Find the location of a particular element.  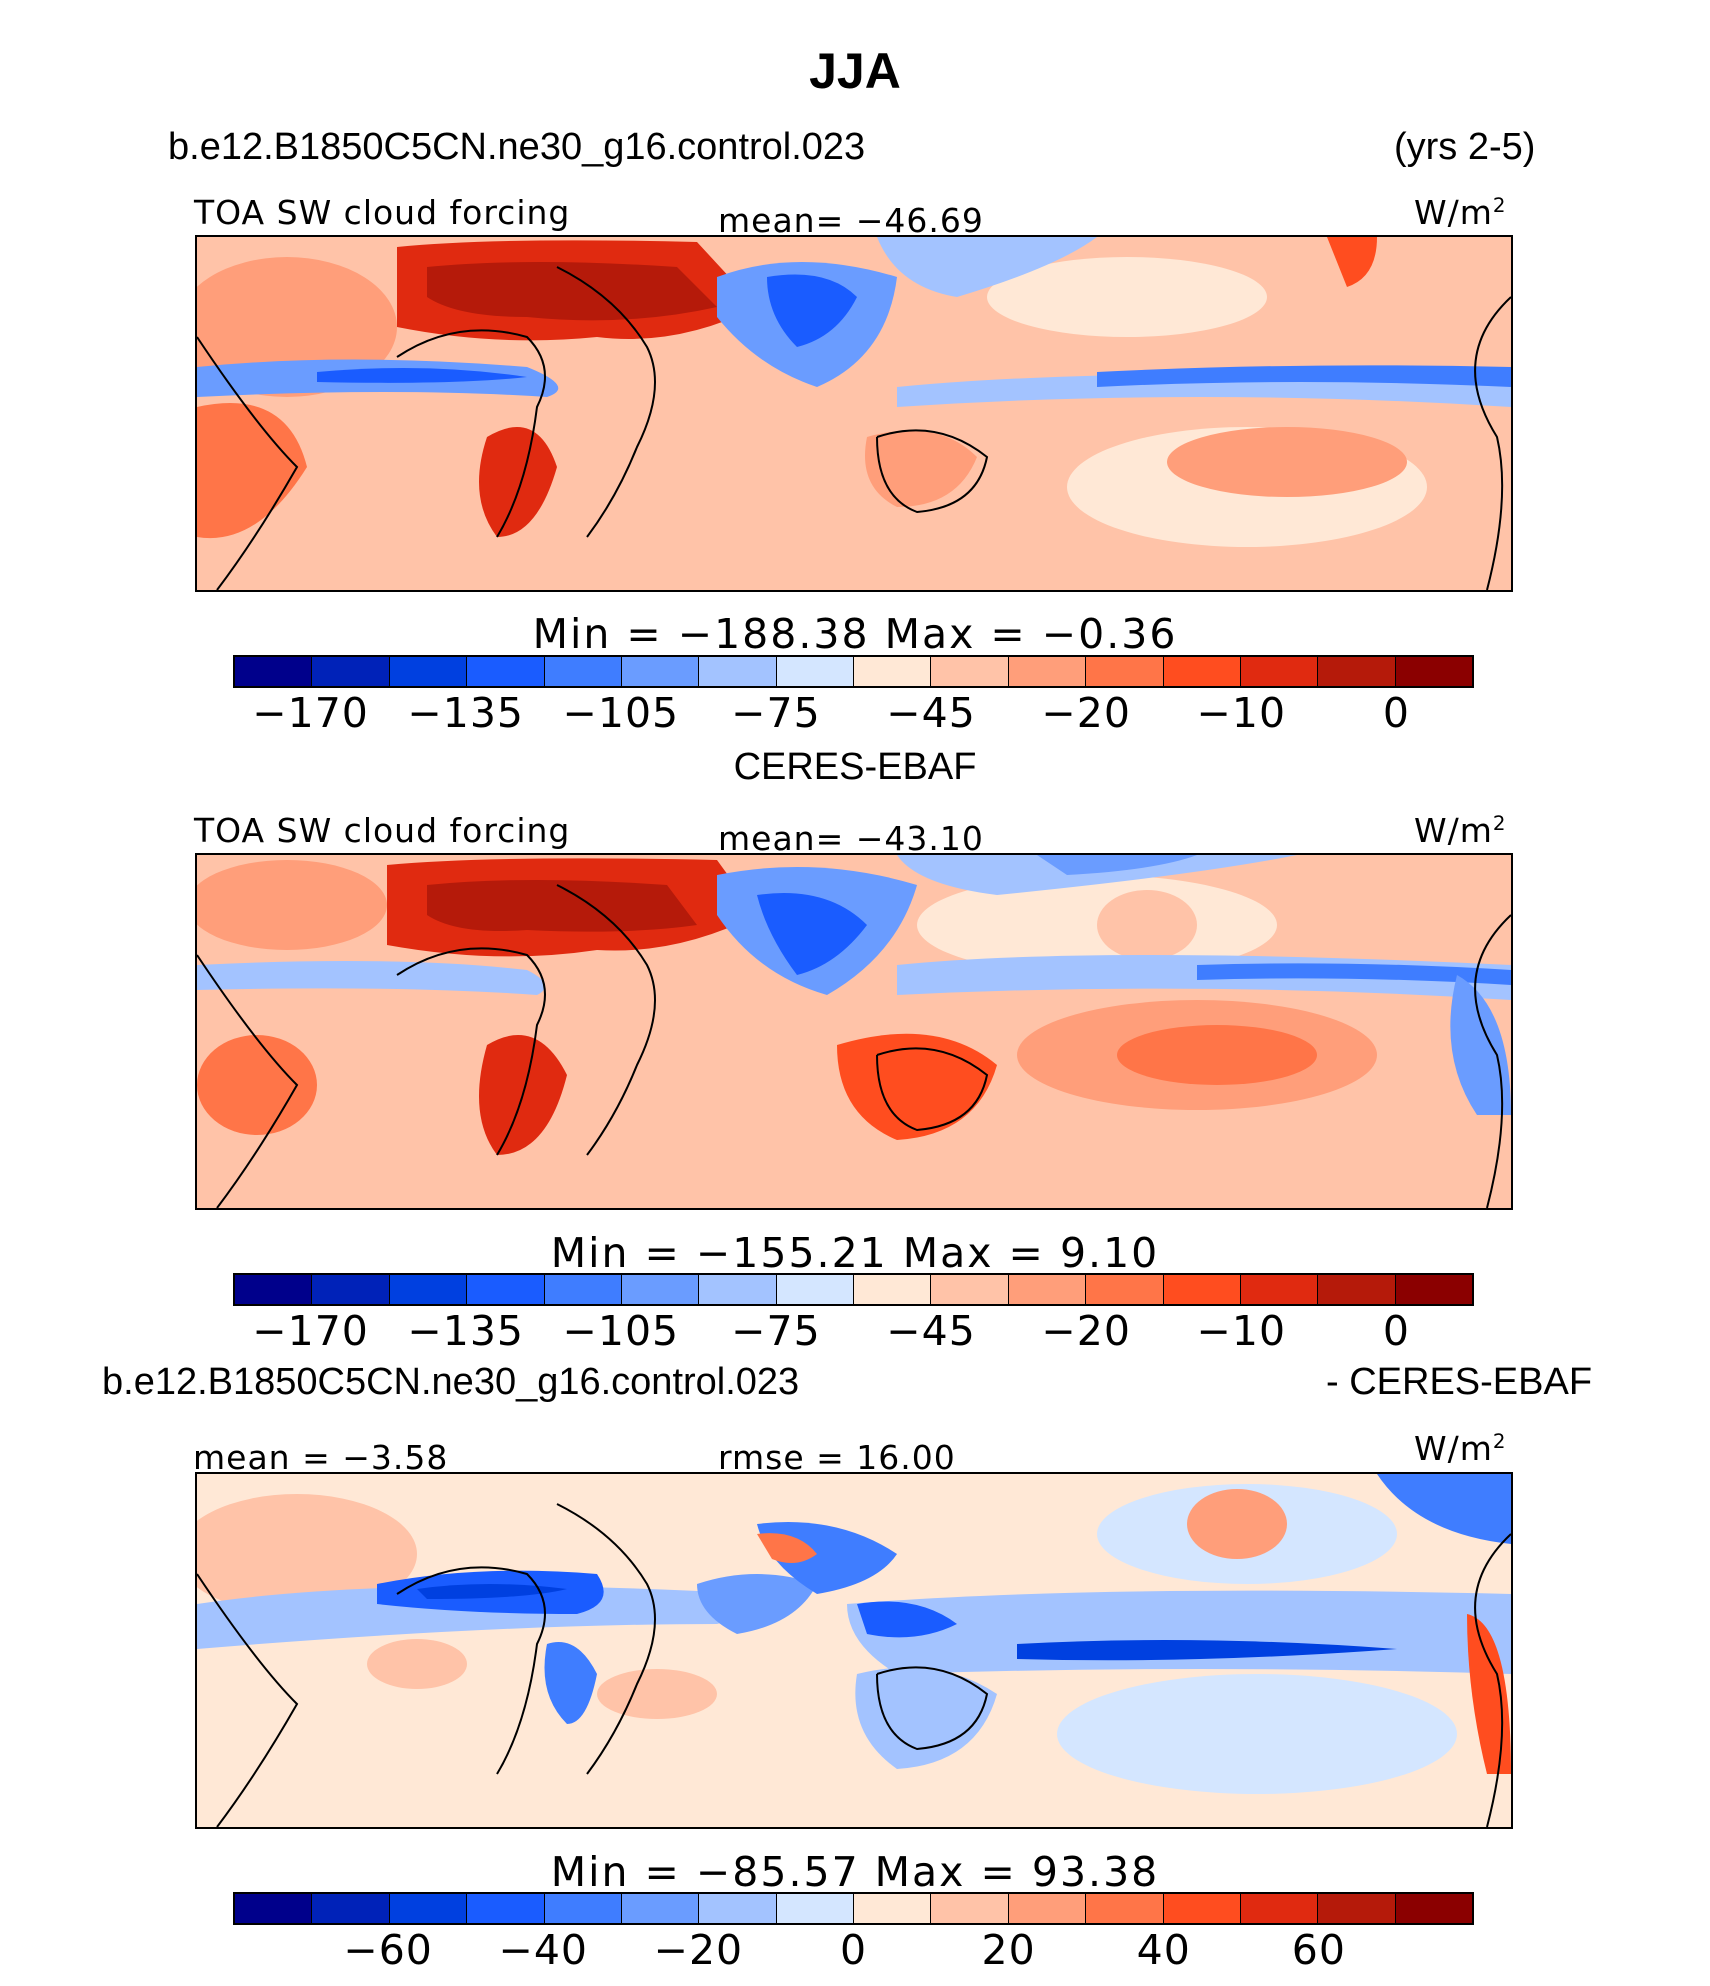

panel3-colorbar is located at coordinates (853, 1908).